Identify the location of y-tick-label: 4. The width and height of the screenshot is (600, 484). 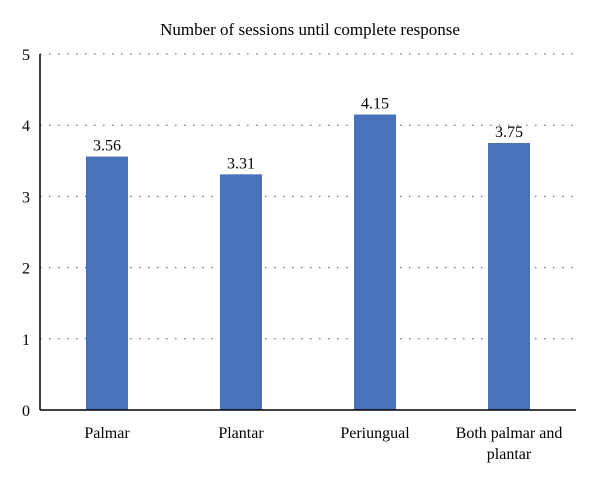
(26, 126).